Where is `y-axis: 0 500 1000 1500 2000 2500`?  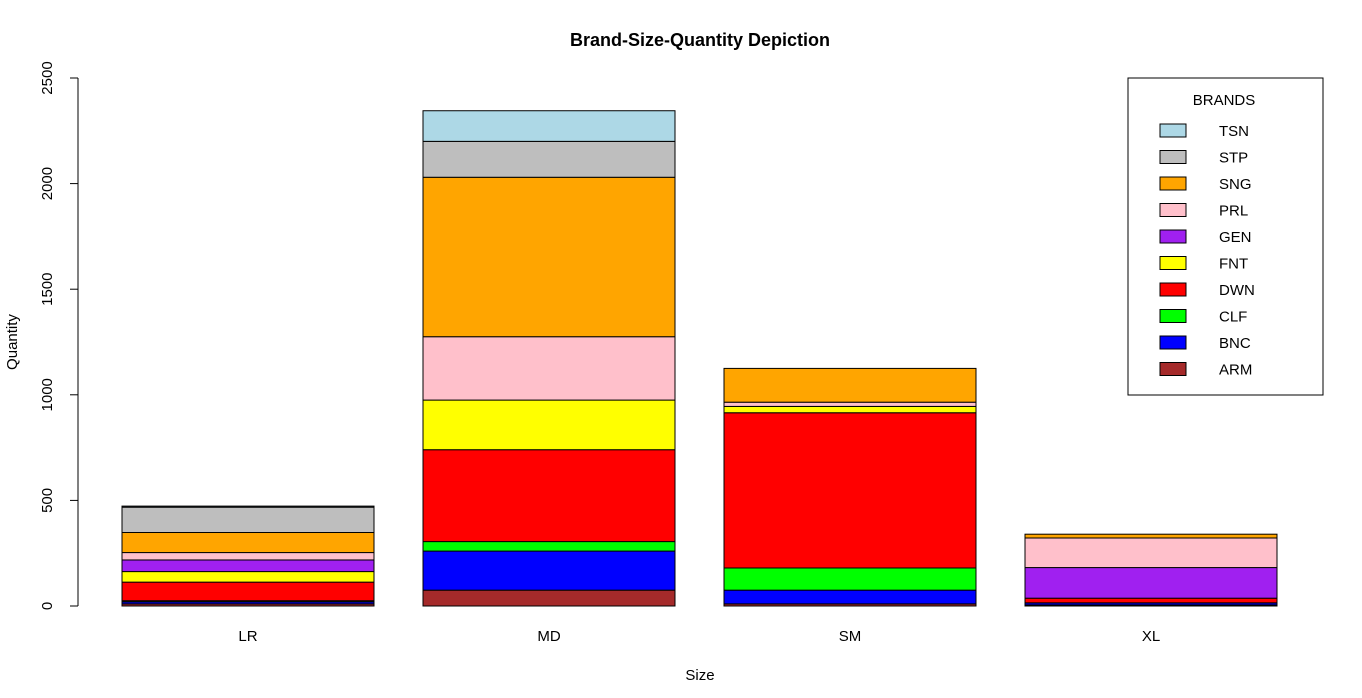 y-axis: 0 500 1000 1500 2000 2500 is located at coordinates (59, 335).